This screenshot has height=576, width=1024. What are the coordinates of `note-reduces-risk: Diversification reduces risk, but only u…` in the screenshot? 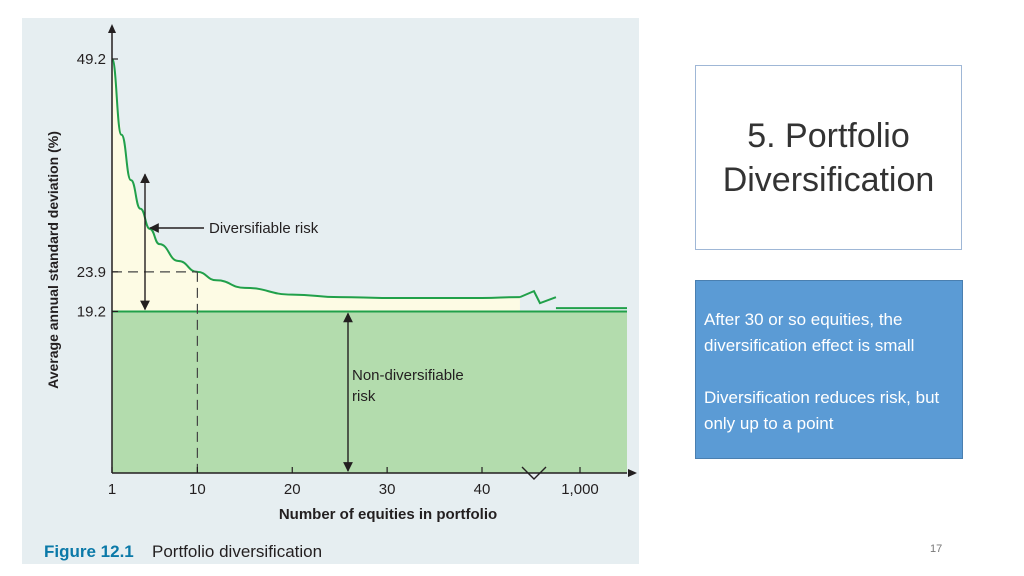 It's located at (822, 410).